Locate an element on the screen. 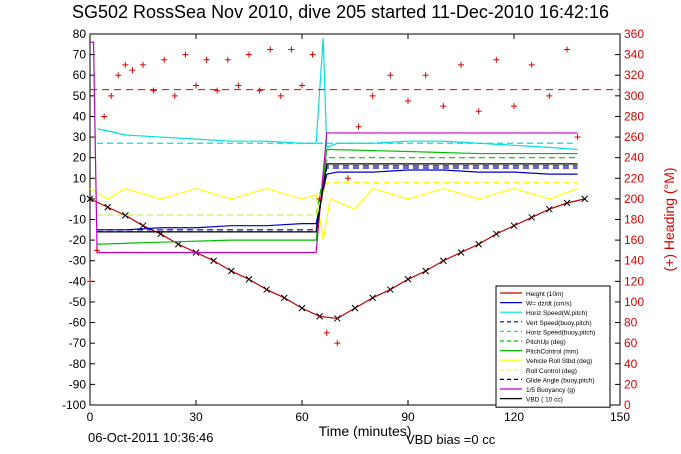  legend-entry: Height (10m) is located at coordinates (545, 294).